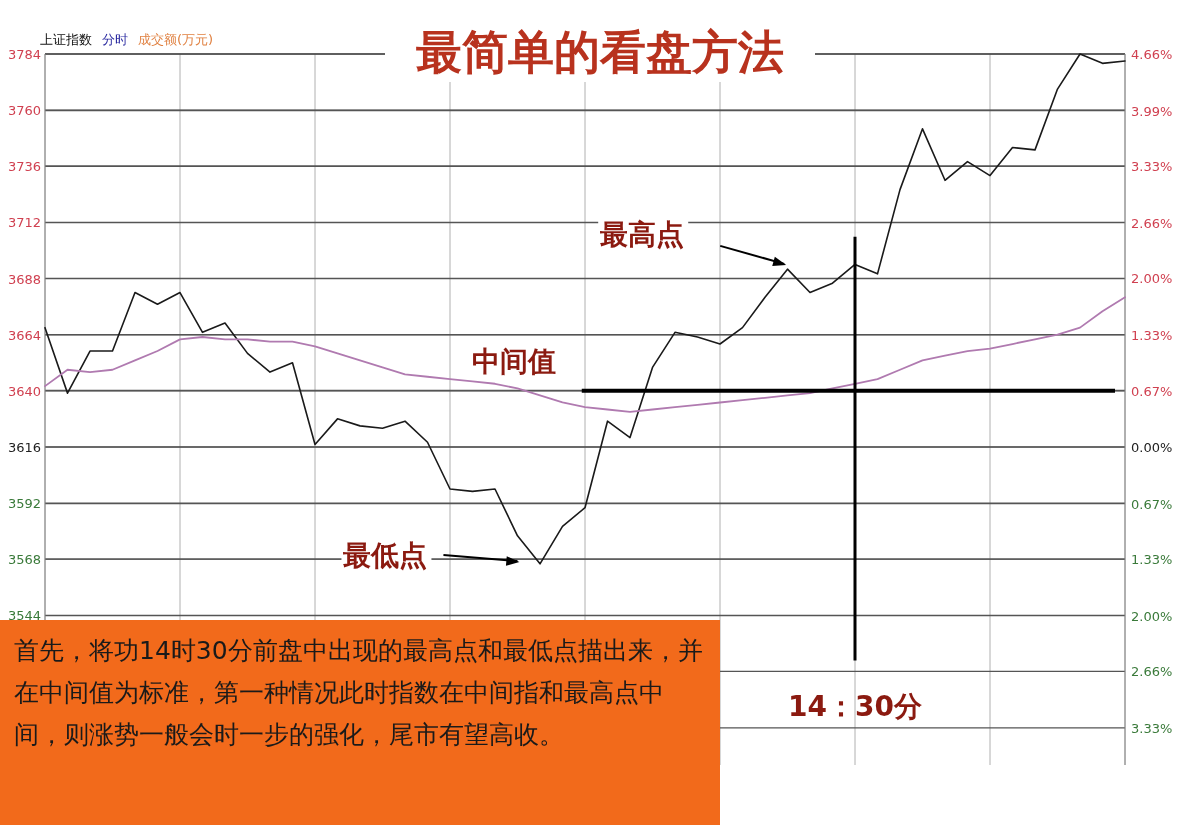  I want to click on y2-tick-label: 4.66%, so click(1152, 54).